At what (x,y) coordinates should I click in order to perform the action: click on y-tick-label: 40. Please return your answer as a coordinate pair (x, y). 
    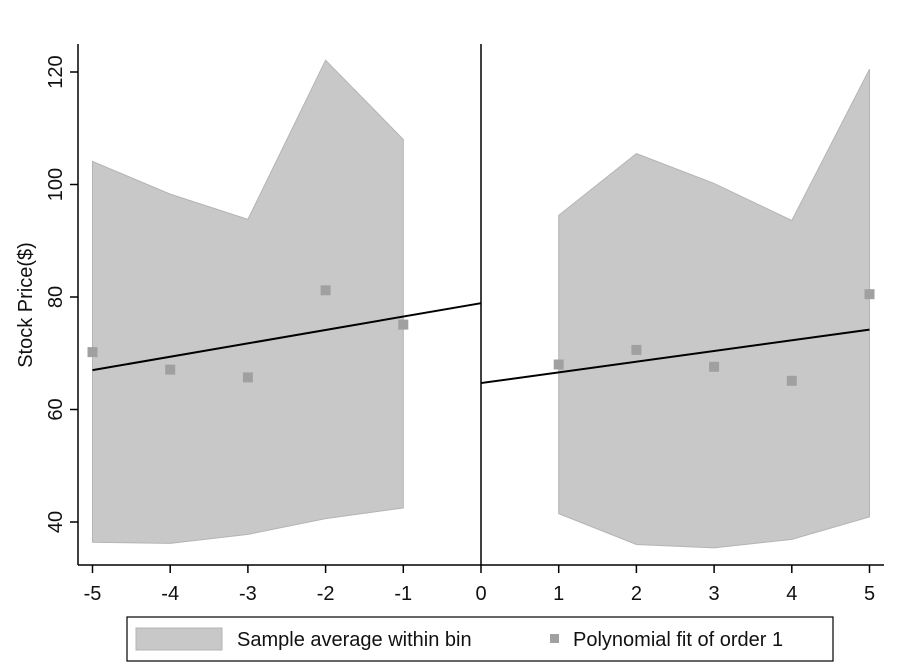
    Looking at the image, I should click on (56, 522).